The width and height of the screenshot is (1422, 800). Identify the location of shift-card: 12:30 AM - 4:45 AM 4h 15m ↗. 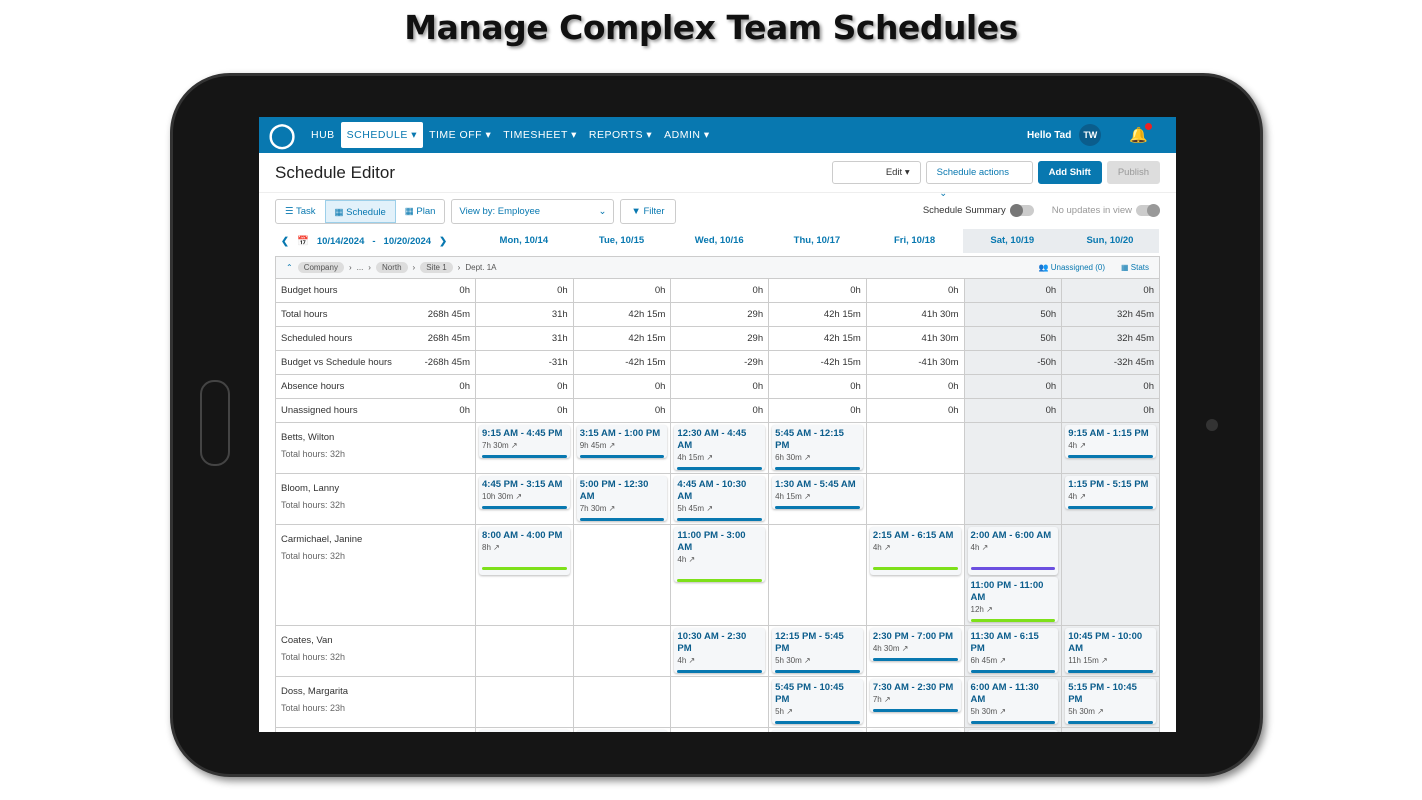
(720, 447).